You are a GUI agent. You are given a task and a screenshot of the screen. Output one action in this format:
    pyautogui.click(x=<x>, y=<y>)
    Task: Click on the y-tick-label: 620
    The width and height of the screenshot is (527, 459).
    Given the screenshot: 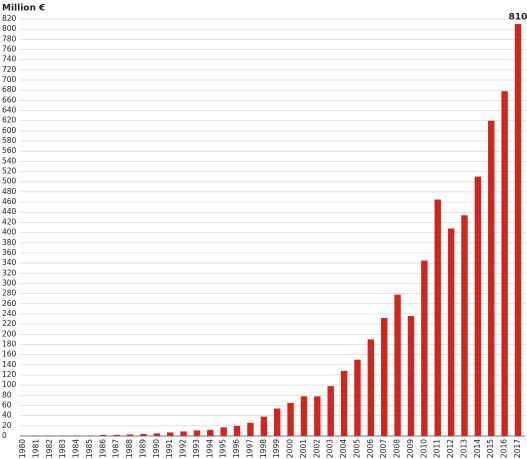 What is the action you would take?
    pyautogui.click(x=9, y=120)
    